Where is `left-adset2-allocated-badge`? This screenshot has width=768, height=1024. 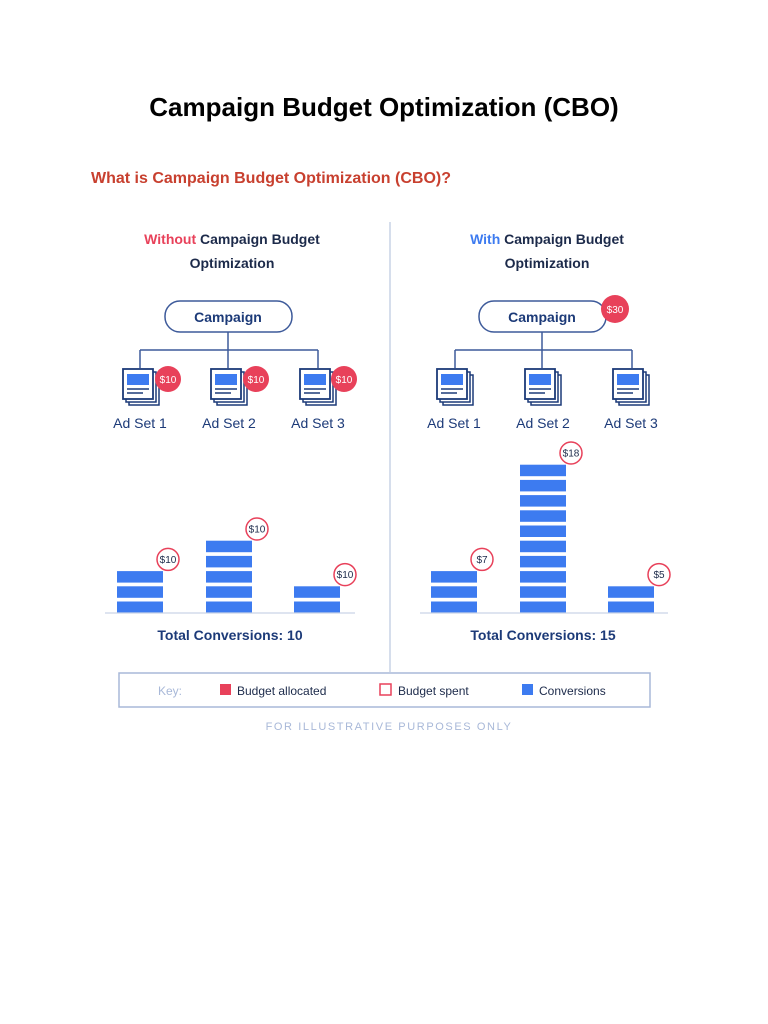 left-adset2-allocated-badge is located at coordinates (256, 379).